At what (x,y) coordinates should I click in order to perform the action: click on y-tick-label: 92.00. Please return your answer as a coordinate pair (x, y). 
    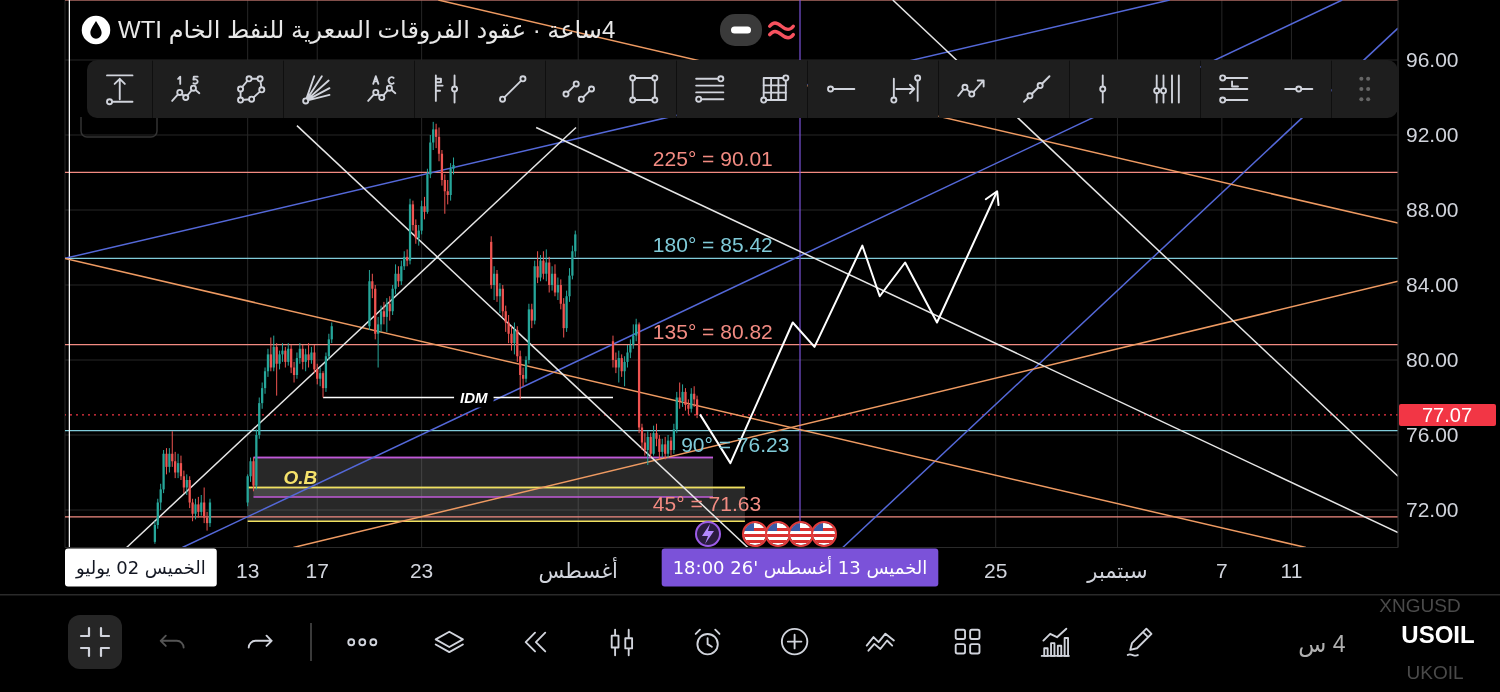
    Looking at the image, I should click on (1432, 135).